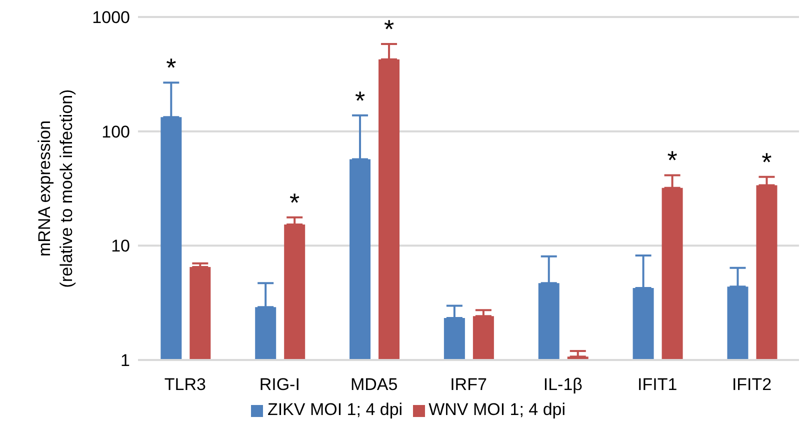  What do you see at coordinates (468, 384) in the screenshot?
I see `x-tick-label: IRF7` at bounding box center [468, 384].